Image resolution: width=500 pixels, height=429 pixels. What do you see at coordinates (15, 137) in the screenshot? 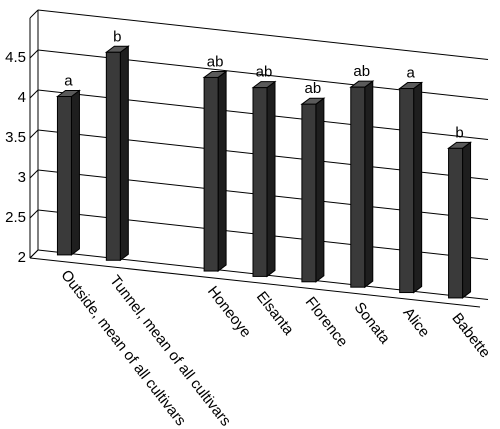
I see `y-tick-label: 3.5` at bounding box center [15, 137].